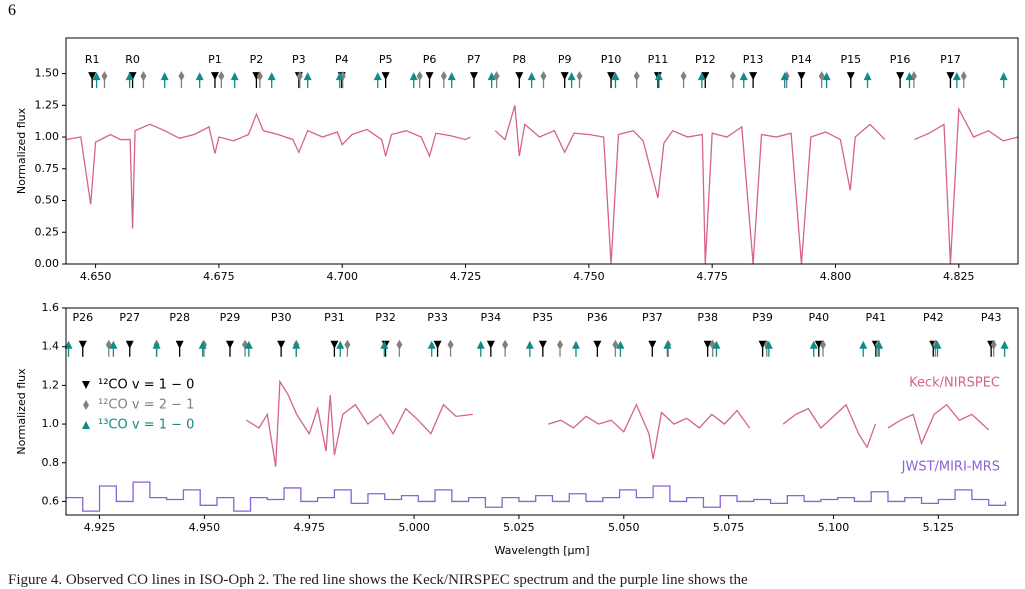 This screenshot has width=1025, height=589. I want to click on line-label: P7, so click(474, 59).